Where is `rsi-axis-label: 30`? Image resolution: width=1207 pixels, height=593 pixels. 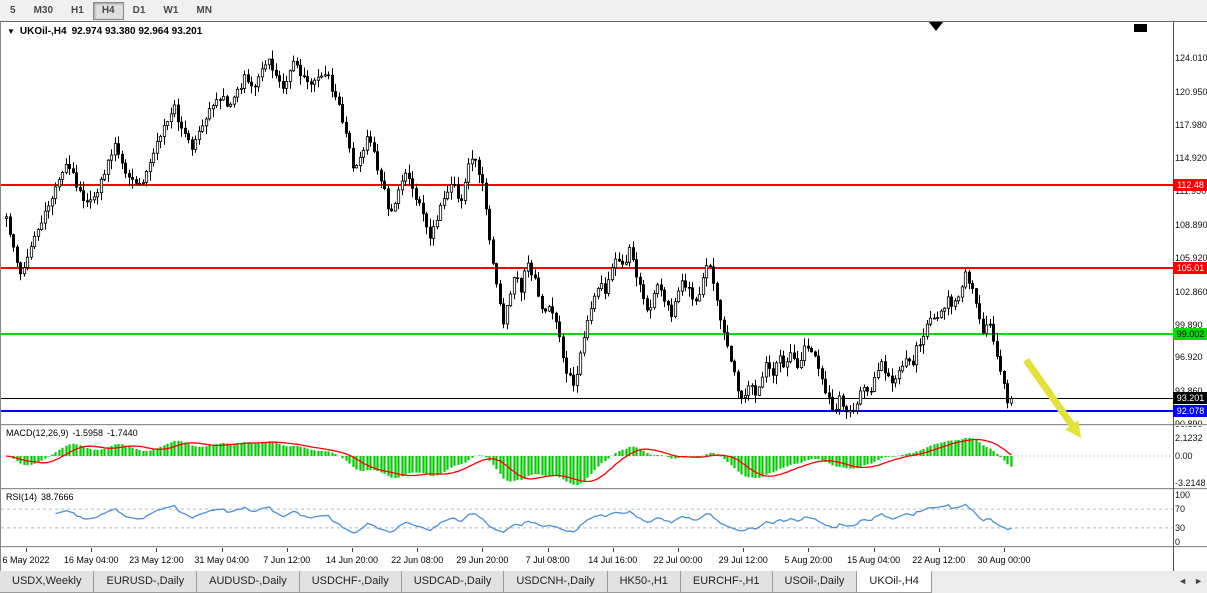
rsi-axis-label: 30 is located at coordinates (1180, 527).